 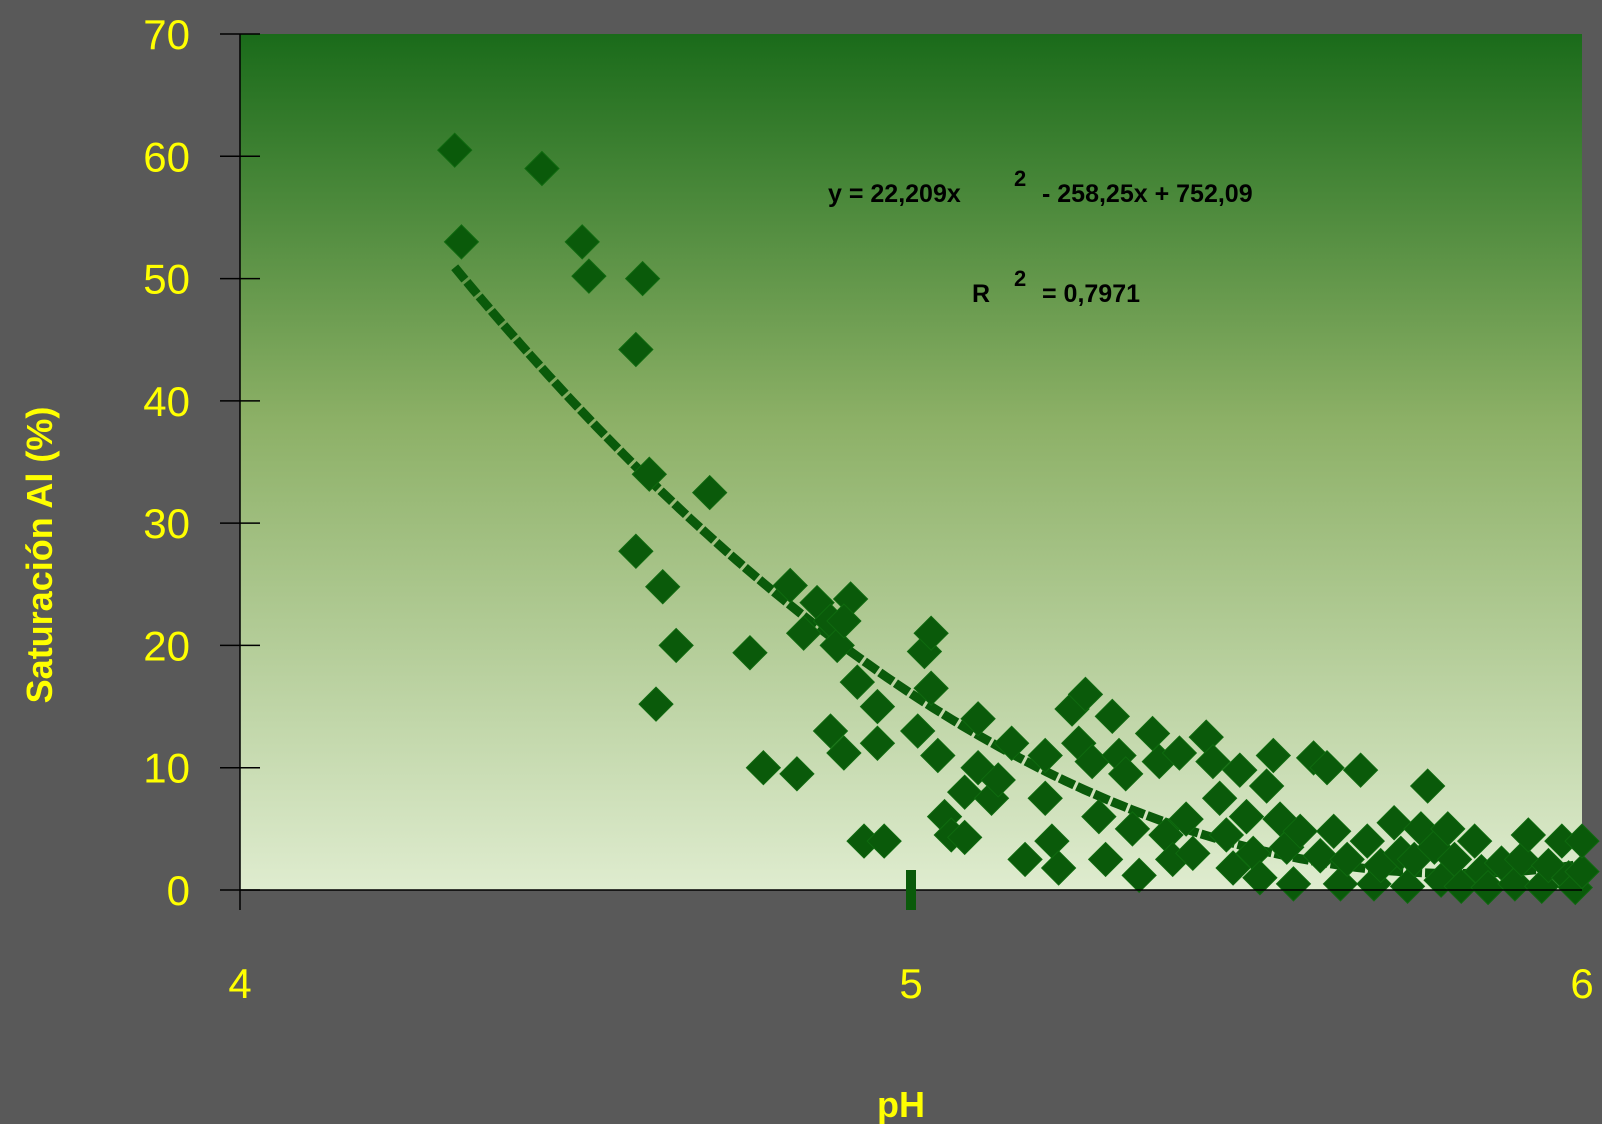 I want to click on r-squared-label: R, so click(x=981, y=294).